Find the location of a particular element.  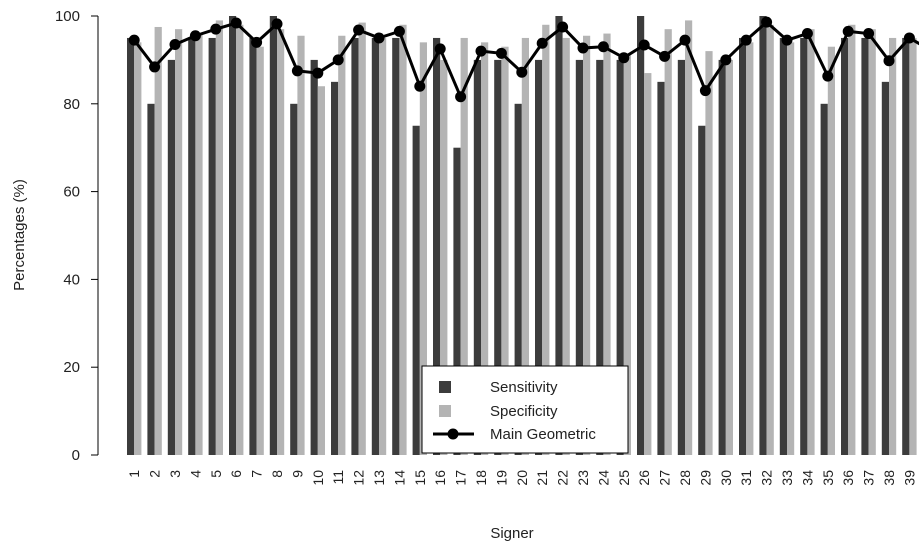

y-tick-label: 80 is located at coordinates (71, 104).